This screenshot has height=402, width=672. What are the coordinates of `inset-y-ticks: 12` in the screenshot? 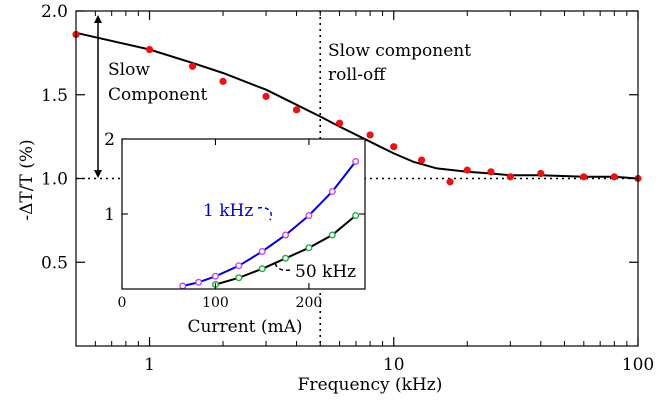 It's located at (234, 177).